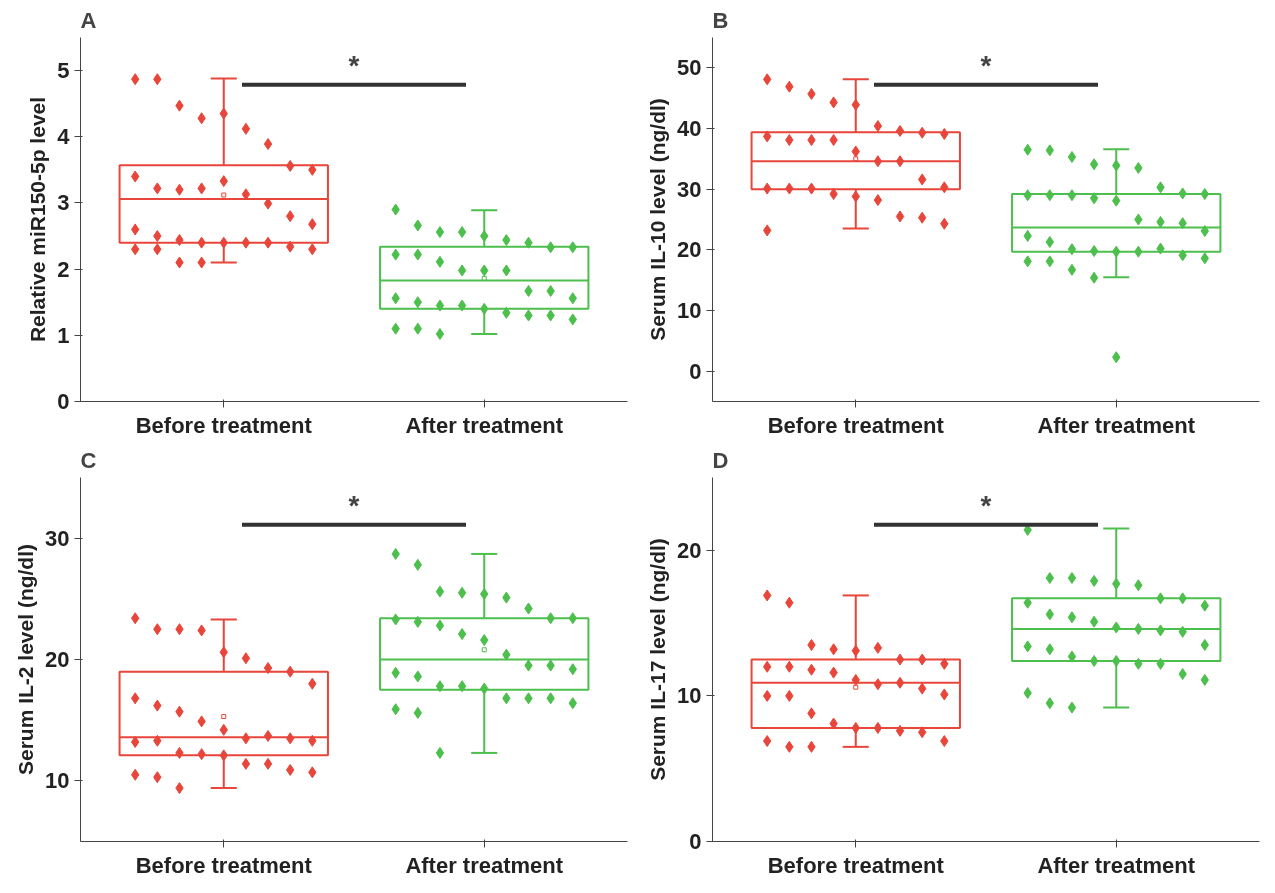 The height and width of the screenshot is (893, 1275). Describe the element at coordinates (38, 219) in the screenshot. I see `y-axis-title: Relative miR150-5p level` at that location.